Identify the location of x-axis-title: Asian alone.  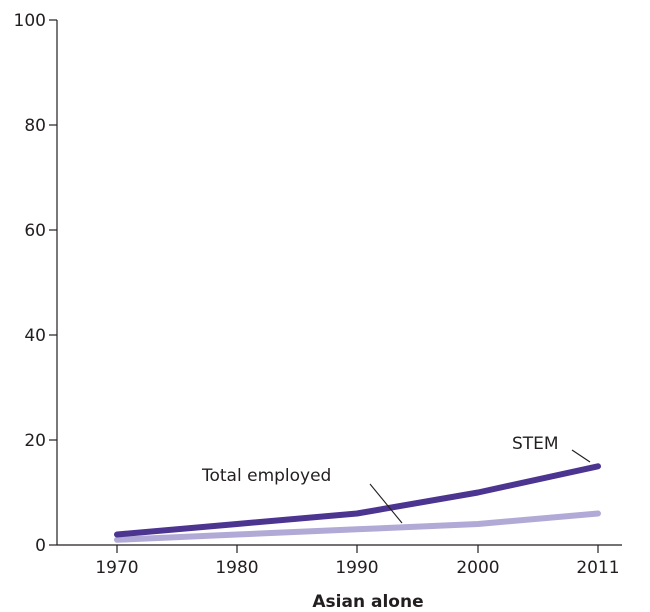
(367, 602).